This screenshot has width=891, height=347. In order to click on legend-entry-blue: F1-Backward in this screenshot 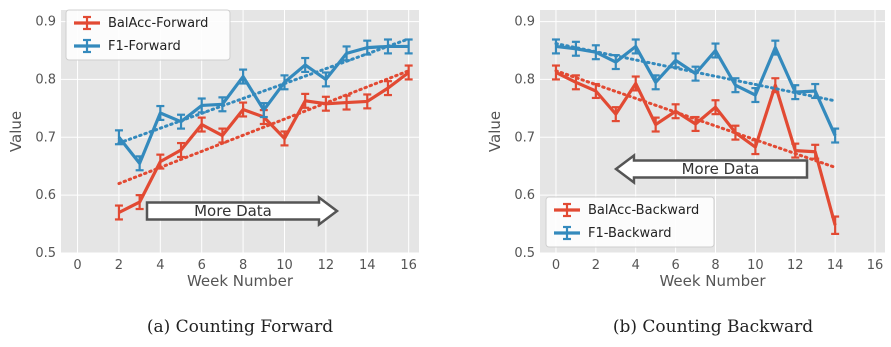, I will do `click(613, 233)`.